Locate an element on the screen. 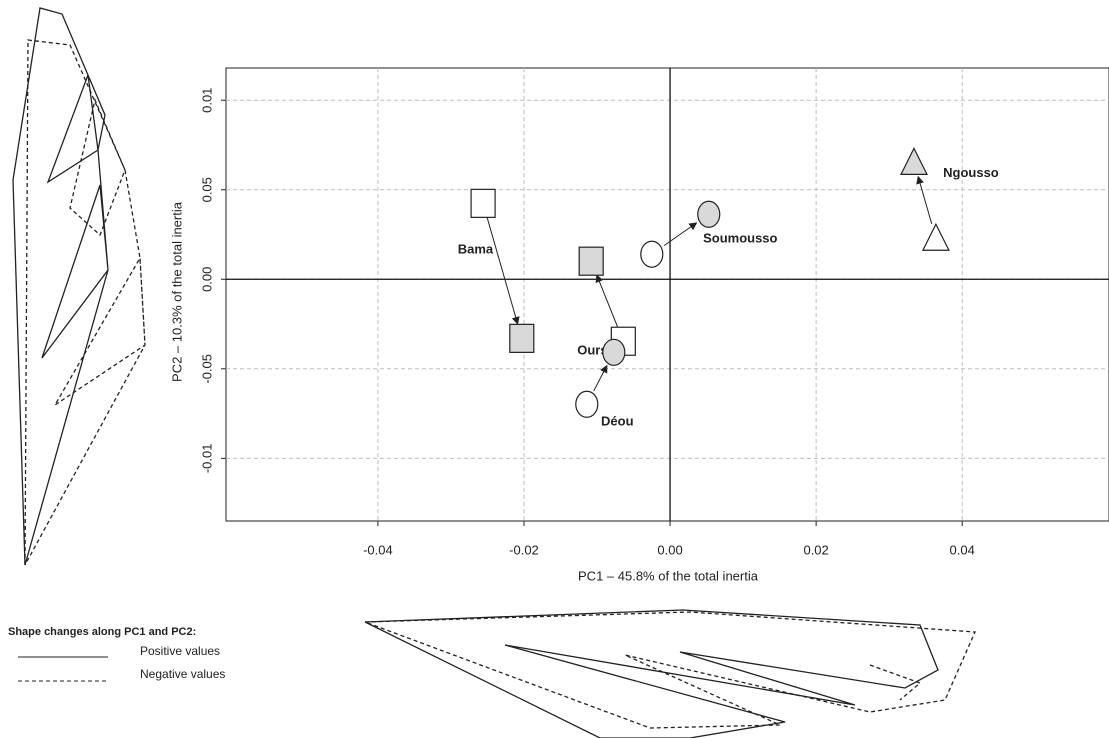 Image resolution: width=1109 pixels, height=738 pixels. x-tick-label: 0.00 is located at coordinates (669, 549).